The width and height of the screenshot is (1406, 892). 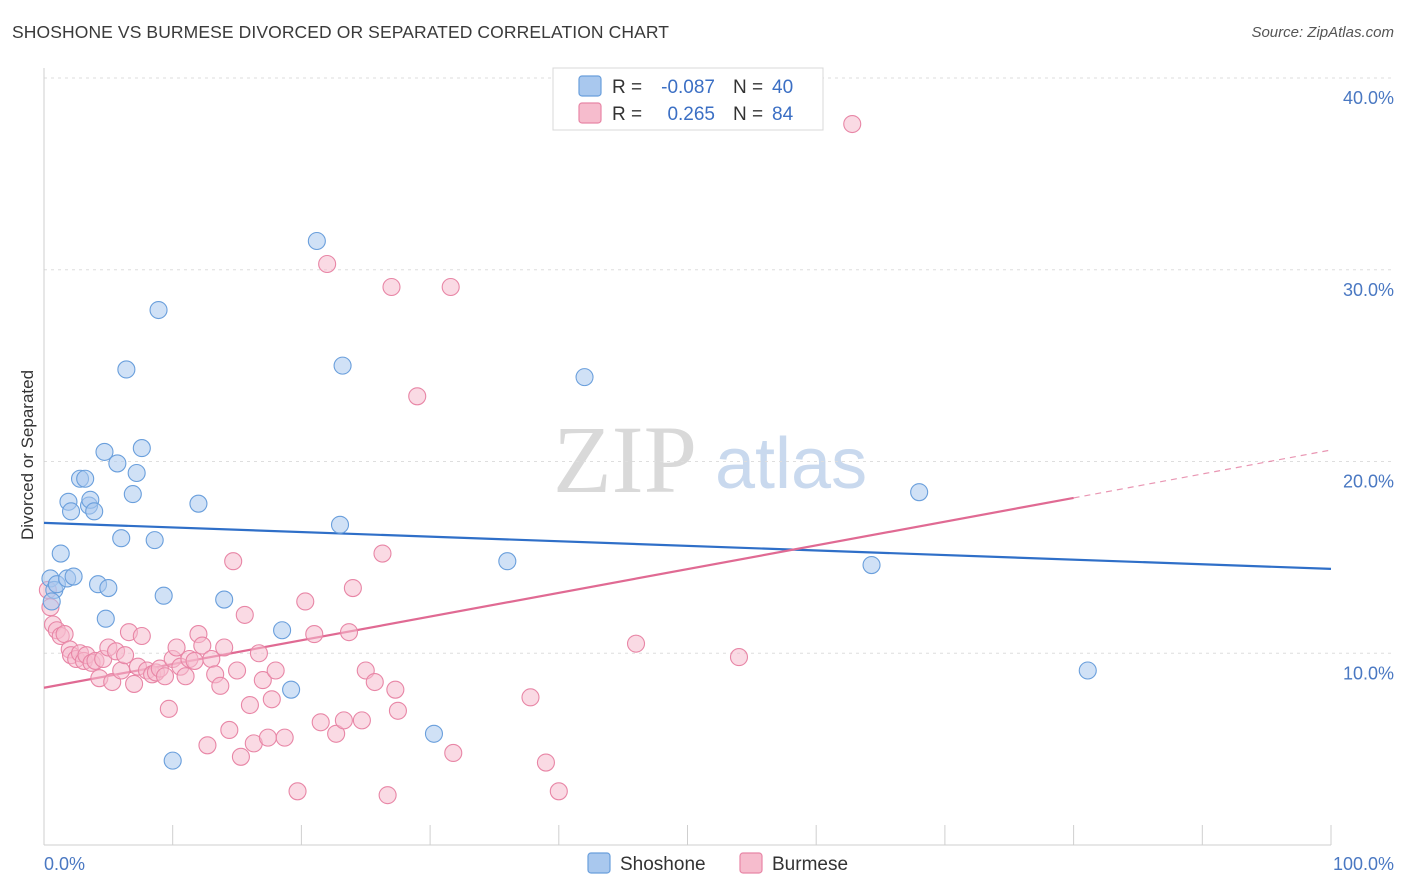 I want to click on legend-r-value-burmese: 0.265, so click(x=691, y=114).